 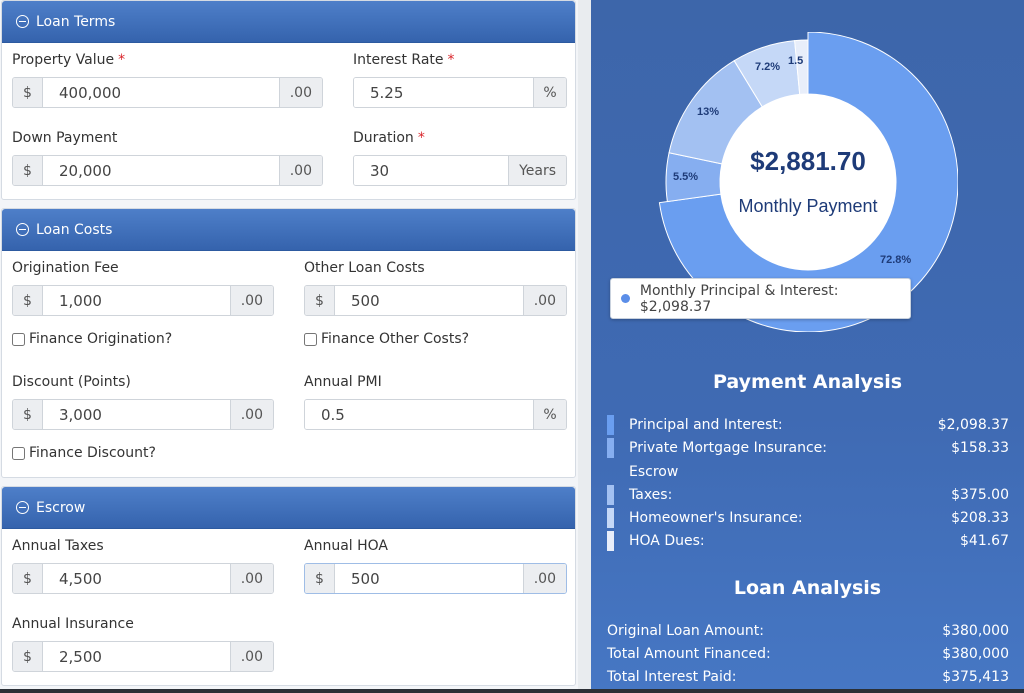 What do you see at coordinates (443, 92) in the screenshot?
I see `interest-rate-input` at bounding box center [443, 92].